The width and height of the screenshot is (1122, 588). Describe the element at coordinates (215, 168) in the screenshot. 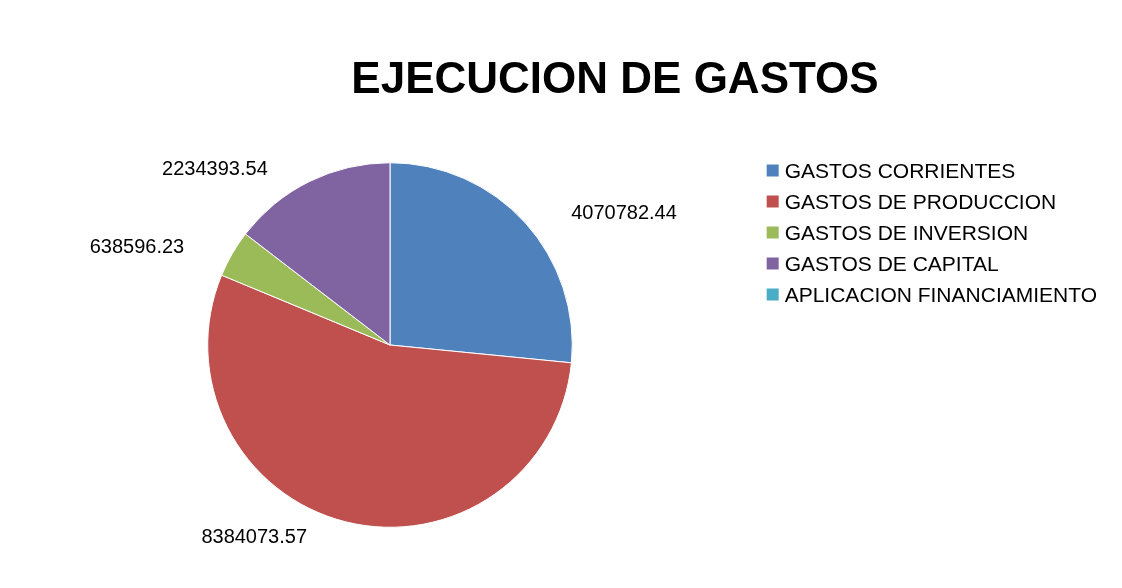

I see `data-label: 2234393.54` at that location.